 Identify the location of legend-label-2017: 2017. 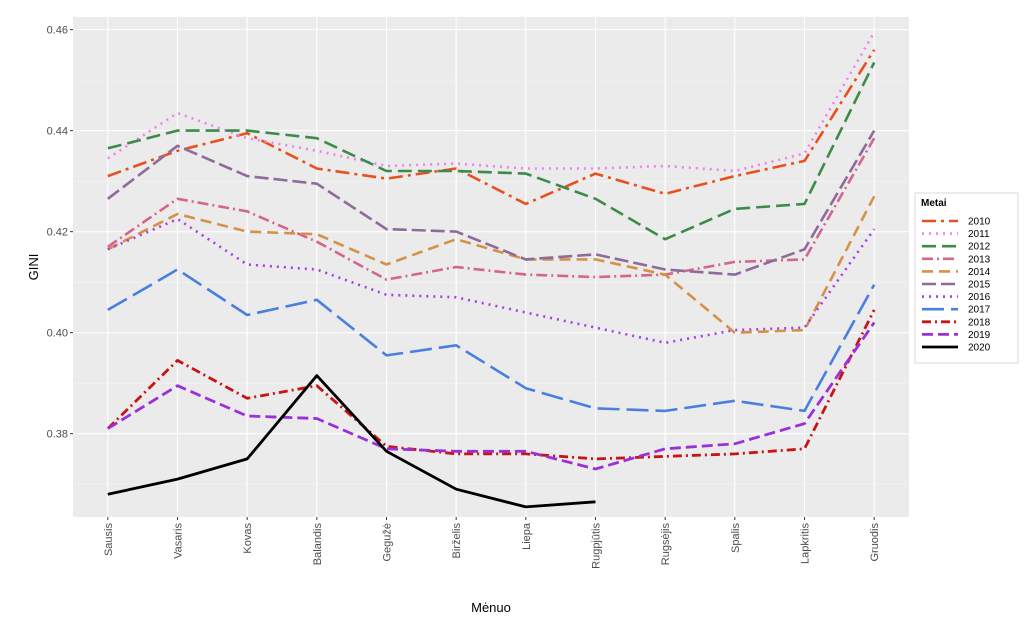
(979, 310).